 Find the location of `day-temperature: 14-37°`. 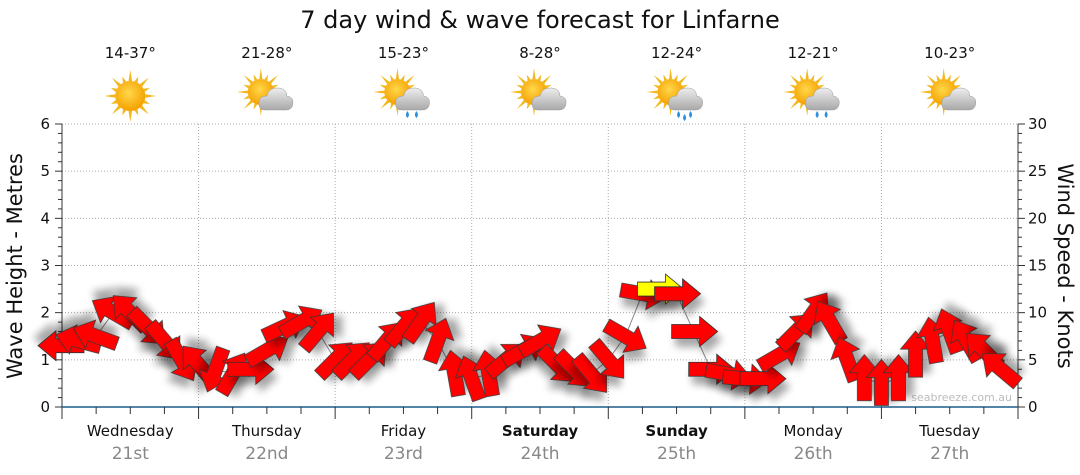

day-temperature: 14-37° is located at coordinates (130, 53).